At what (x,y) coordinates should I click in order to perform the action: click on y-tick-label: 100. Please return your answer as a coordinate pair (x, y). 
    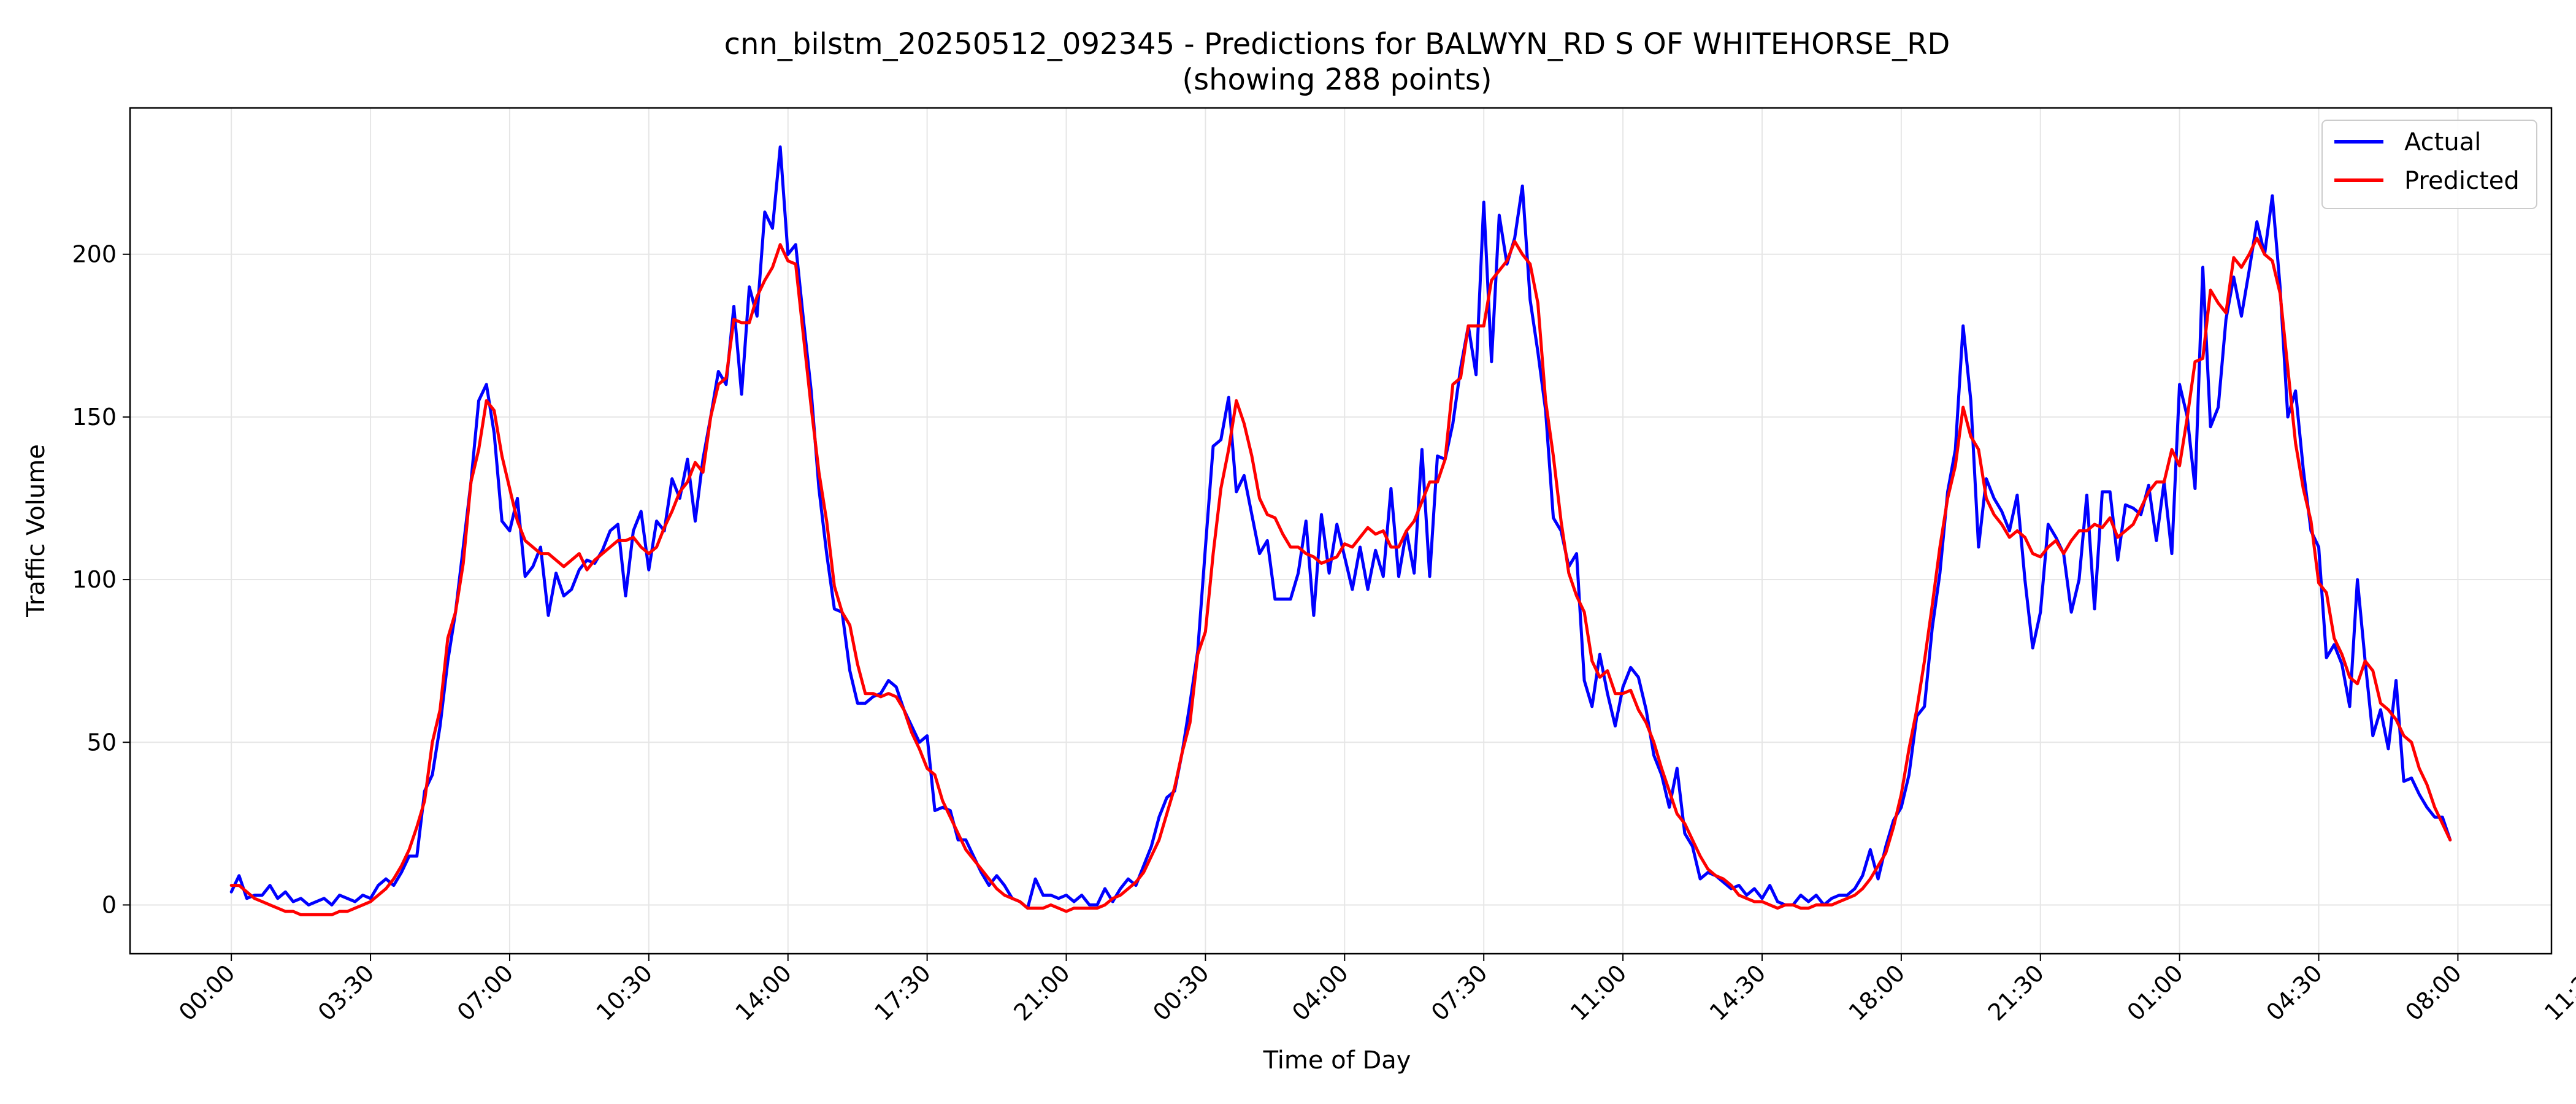
    Looking at the image, I should click on (94, 579).